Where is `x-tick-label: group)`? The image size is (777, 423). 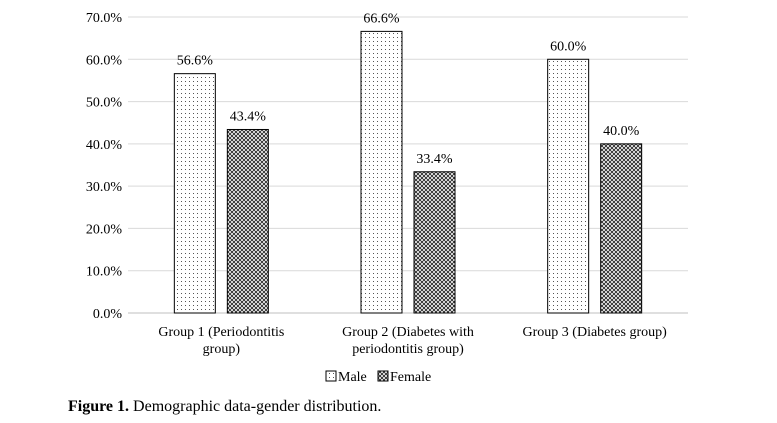
x-tick-label: group) is located at coordinates (222, 349).